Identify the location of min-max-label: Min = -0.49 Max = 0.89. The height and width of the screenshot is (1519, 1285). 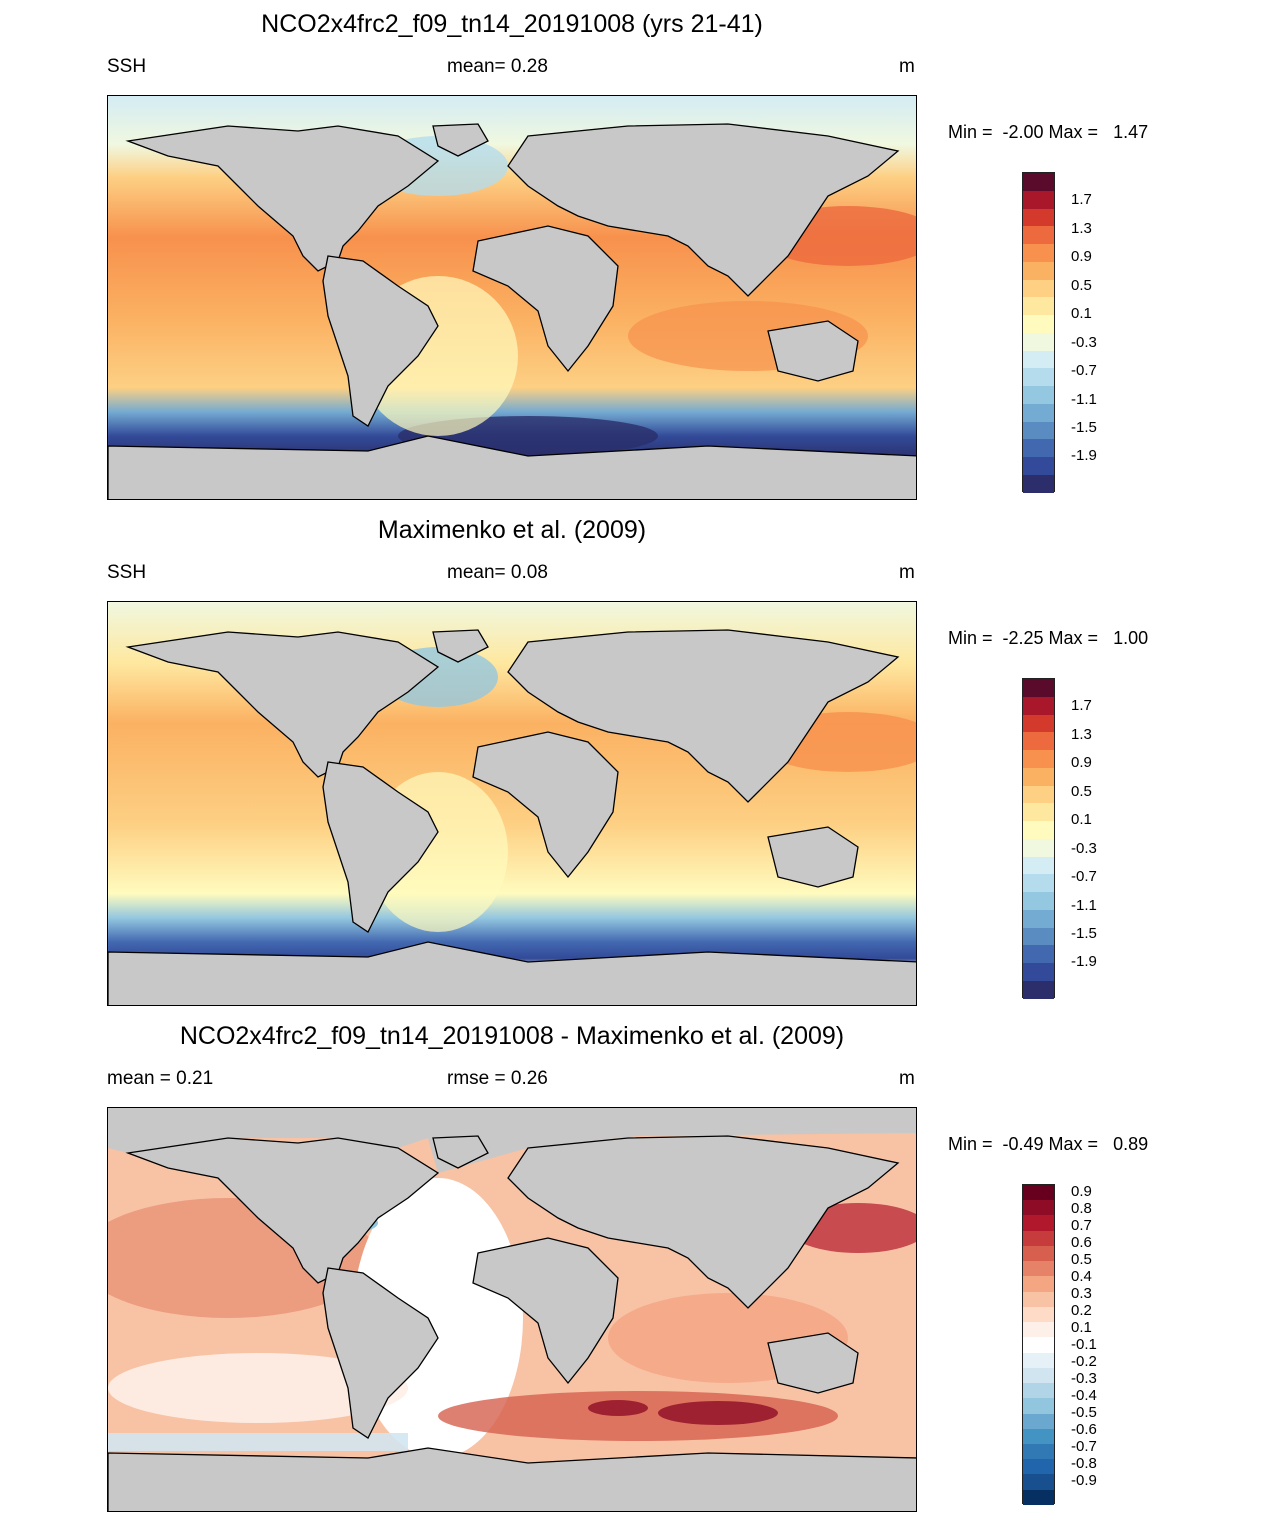
(1048, 1144).